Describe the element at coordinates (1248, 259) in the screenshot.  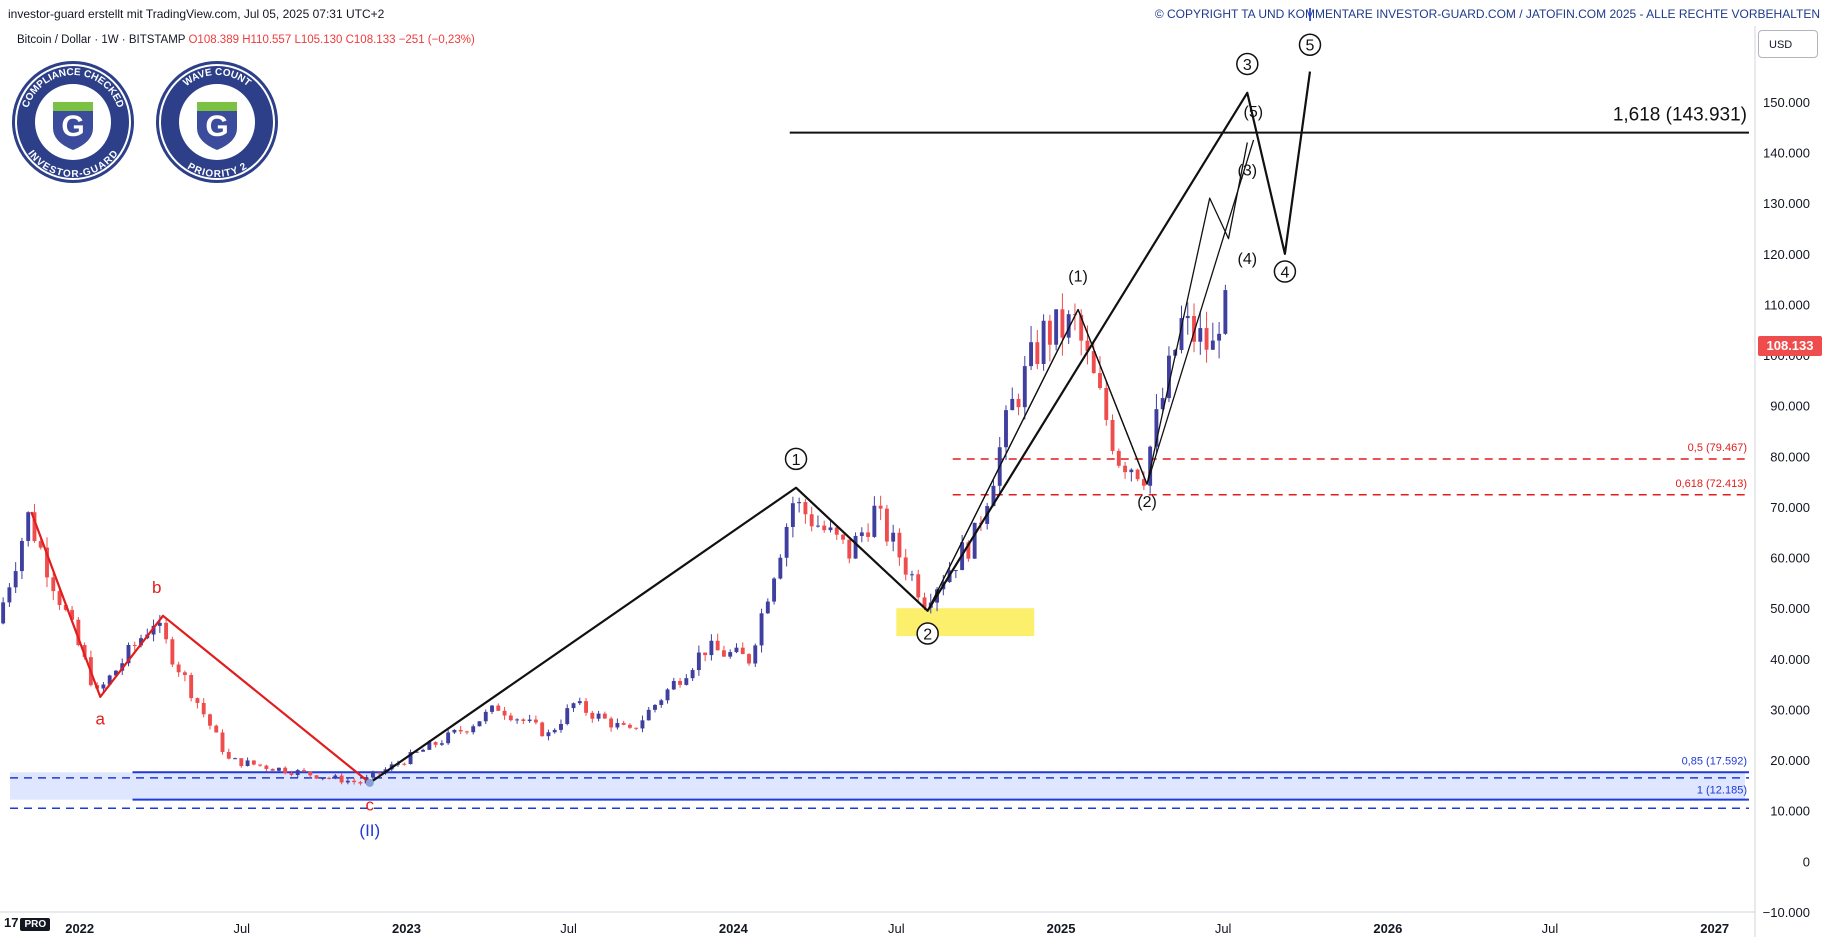
I see `wave-paren-label-(4): (4)` at that location.